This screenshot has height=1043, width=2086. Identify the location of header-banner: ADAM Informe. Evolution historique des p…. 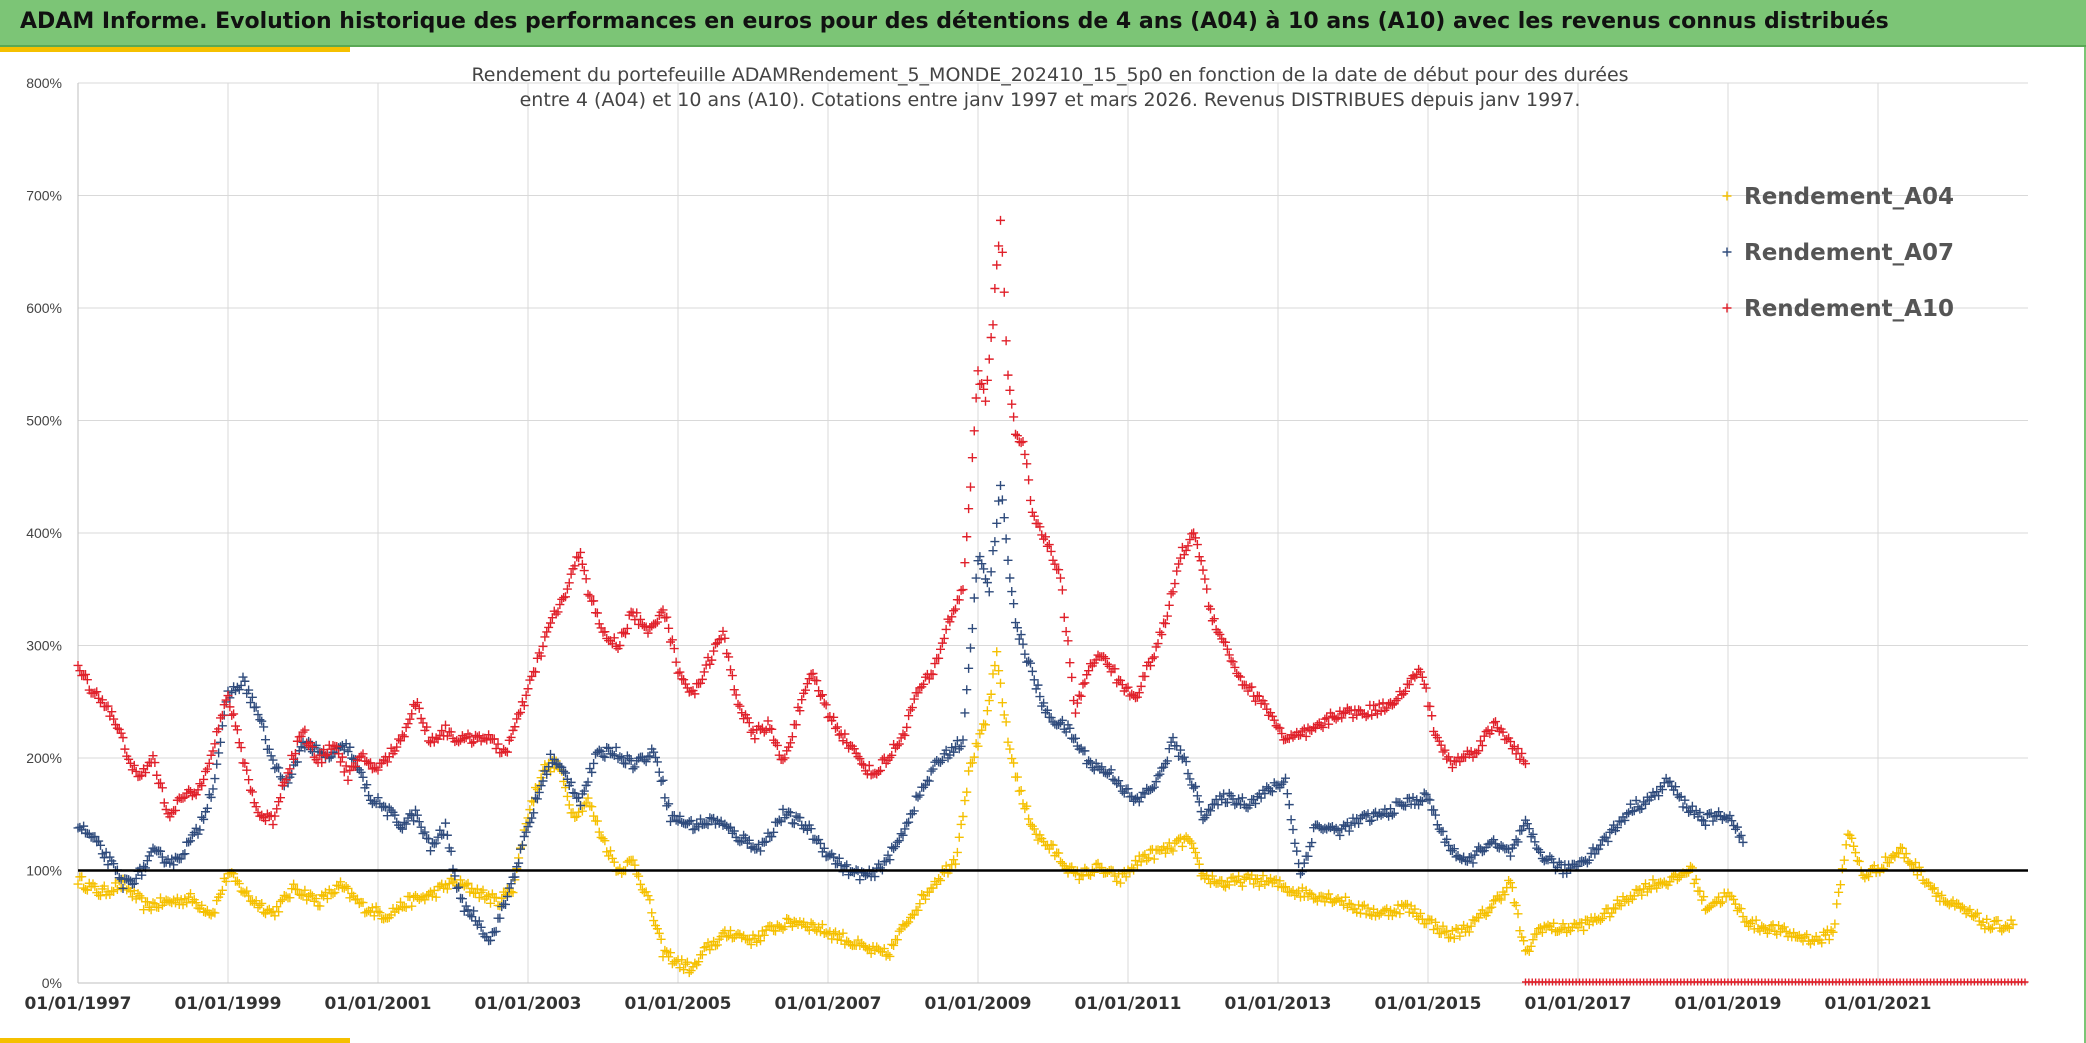
(1043, 23).